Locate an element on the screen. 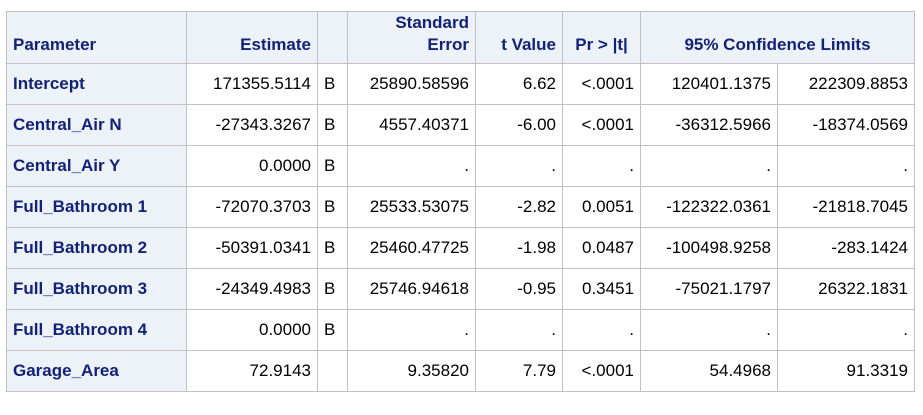 This screenshot has width=923, height=415. cell-ci-lower: -36312.5966 is located at coordinates (709, 125).